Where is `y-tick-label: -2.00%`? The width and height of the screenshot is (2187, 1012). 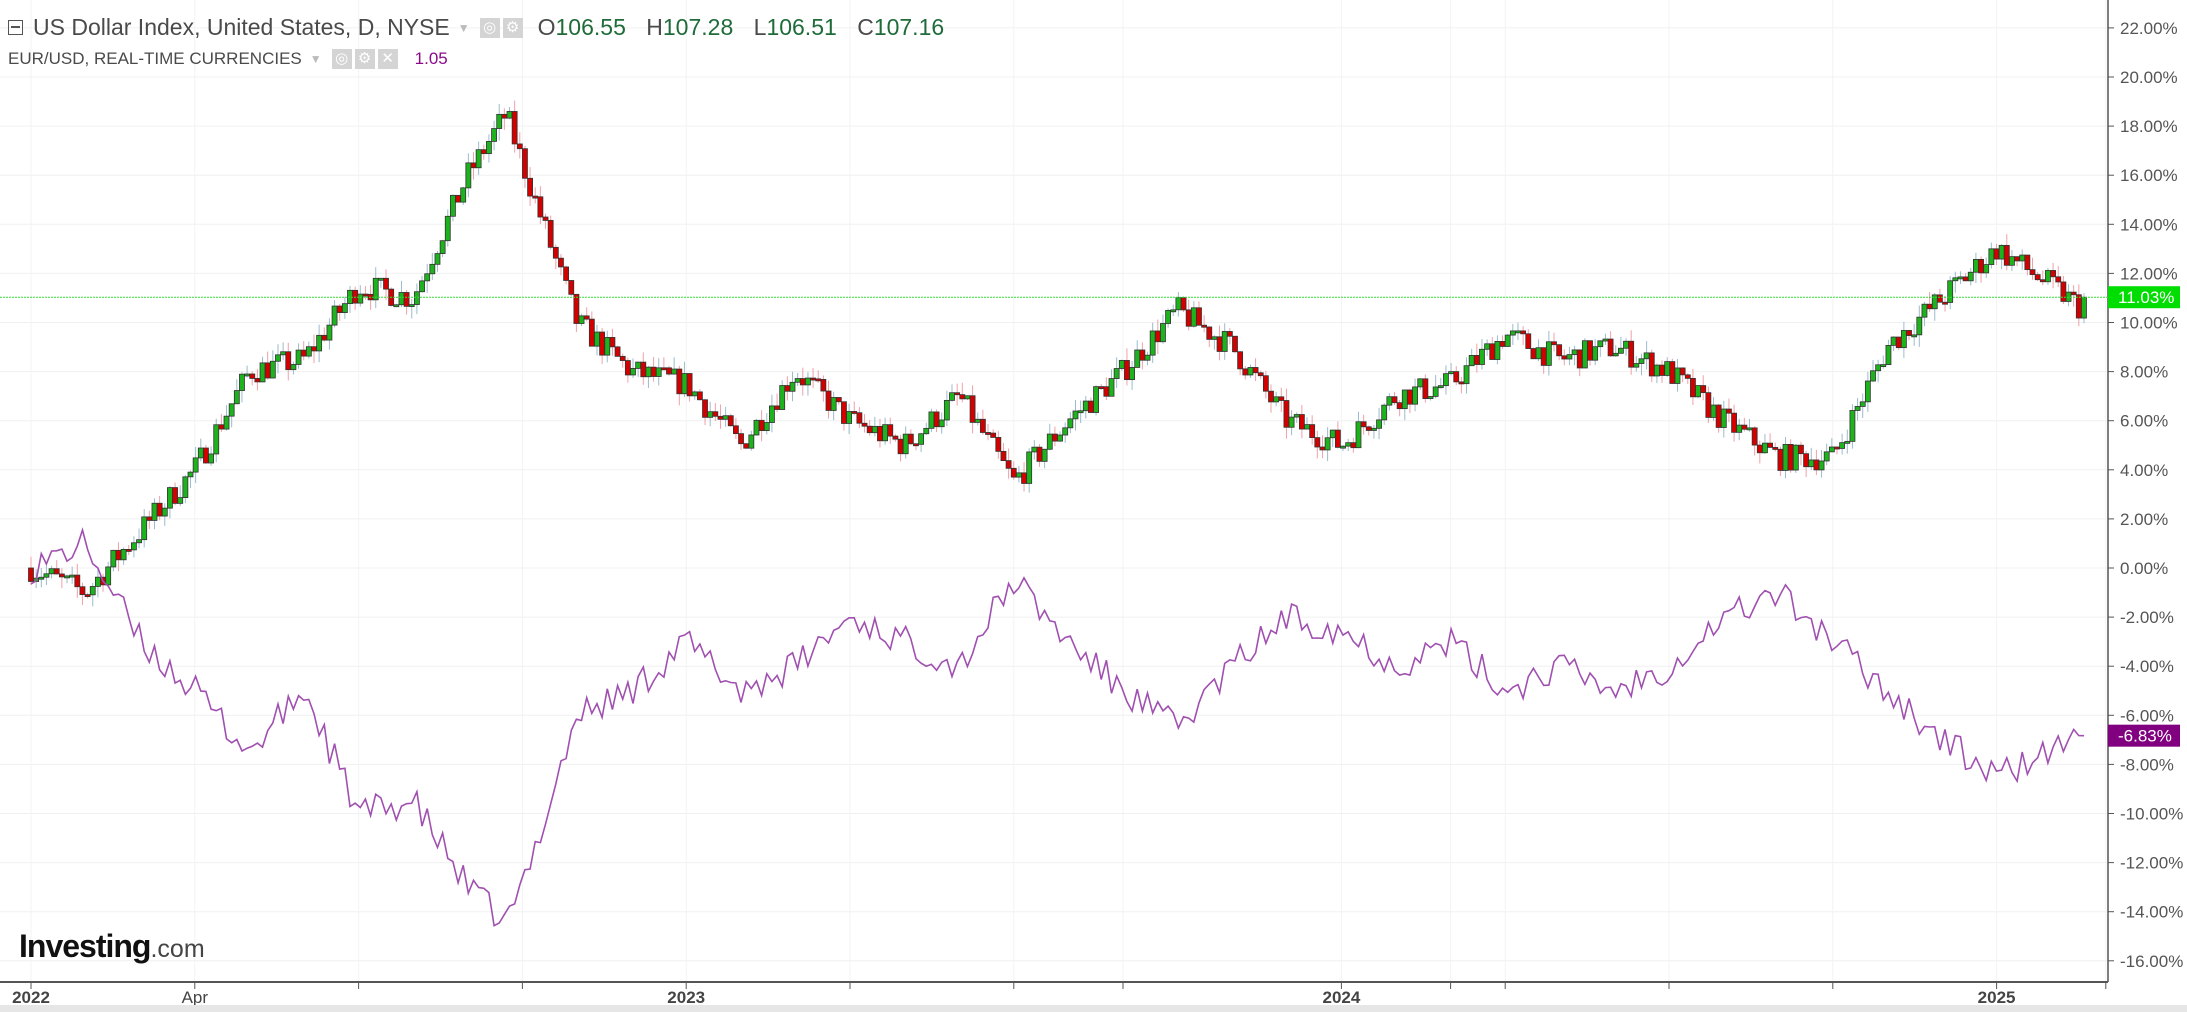 y-tick-label: -2.00% is located at coordinates (2147, 617).